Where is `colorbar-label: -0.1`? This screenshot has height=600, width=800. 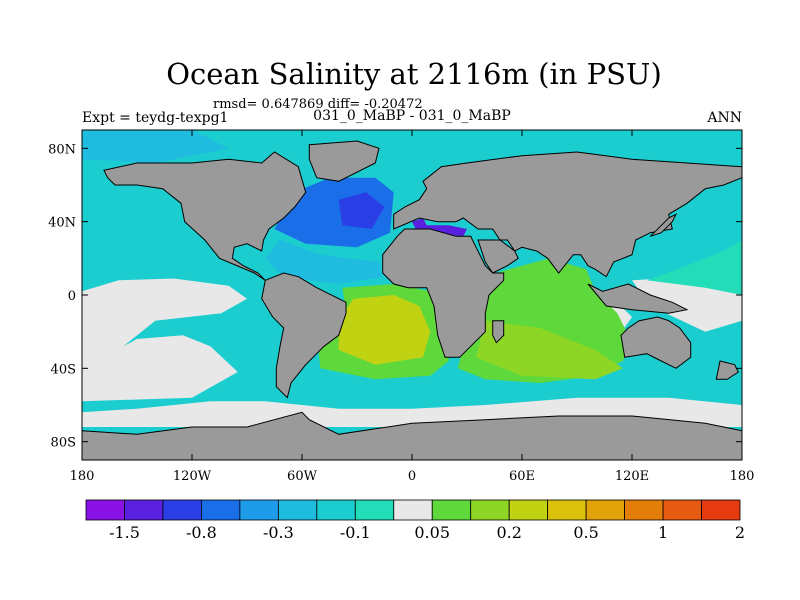 colorbar-label: -0.1 is located at coordinates (355, 532).